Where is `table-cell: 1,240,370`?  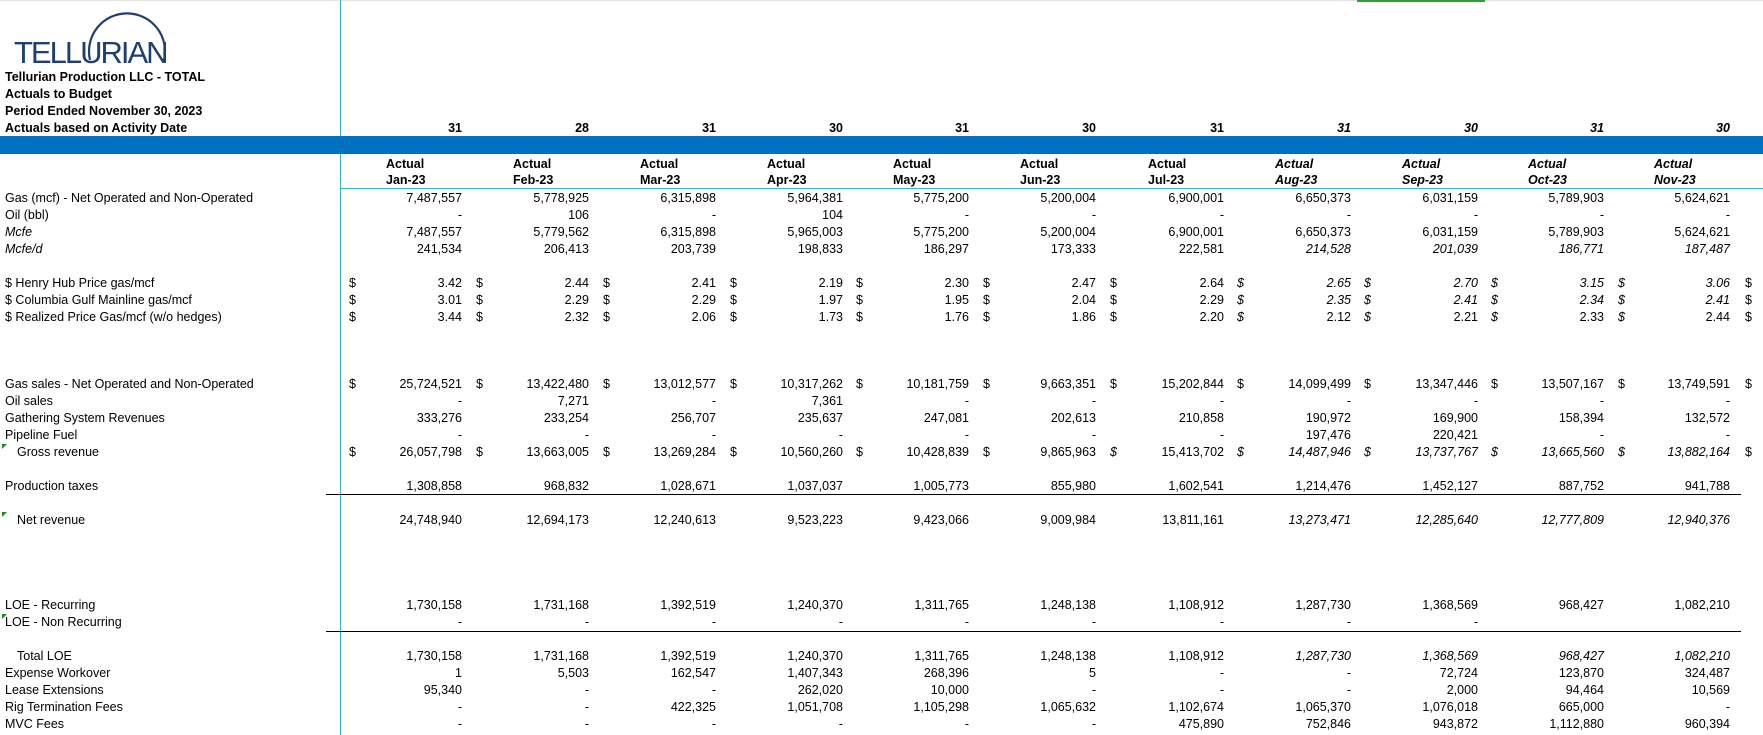
table-cell: 1,240,370 is located at coordinates (815, 656).